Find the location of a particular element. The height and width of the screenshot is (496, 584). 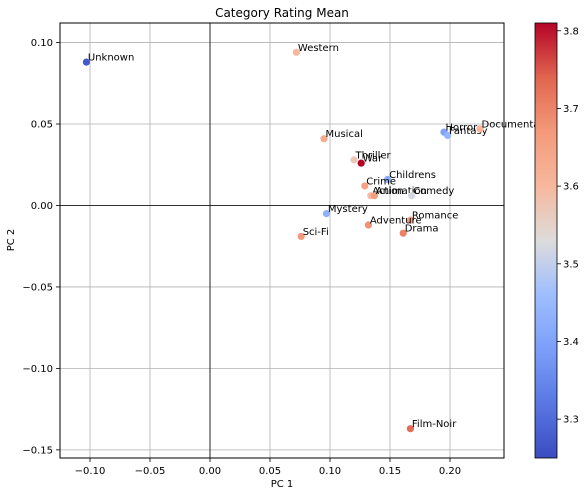

x-tick-label: 0.00 is located at coordinates (210, 471).